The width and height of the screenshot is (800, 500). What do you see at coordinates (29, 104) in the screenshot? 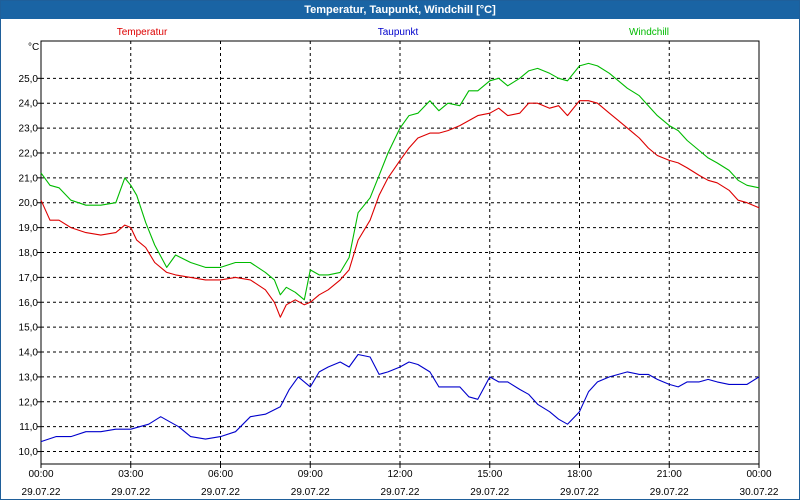
I see `y-tick-label: 24,0` at bounding box center [29, 104].